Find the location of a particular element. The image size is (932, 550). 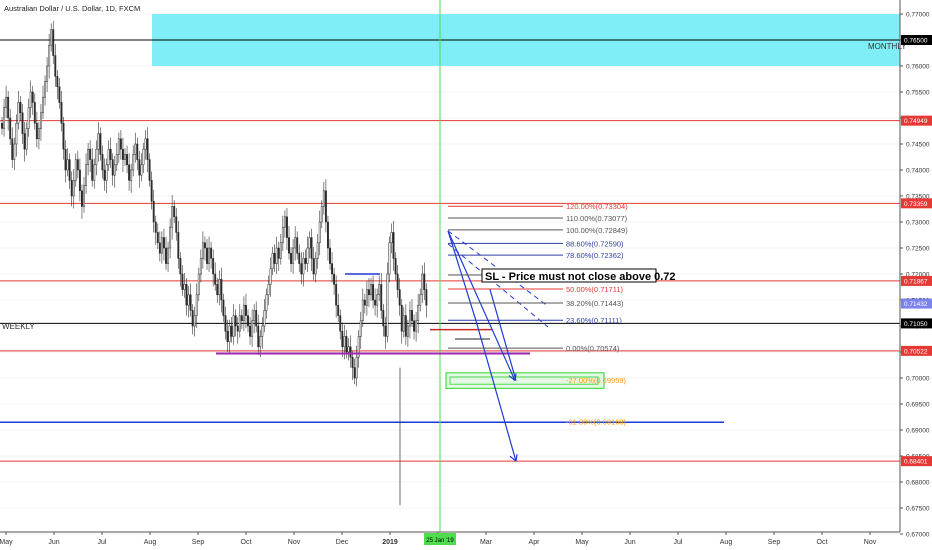

weekly-level-label: WEEKLY is located at coordinates (18, 326).